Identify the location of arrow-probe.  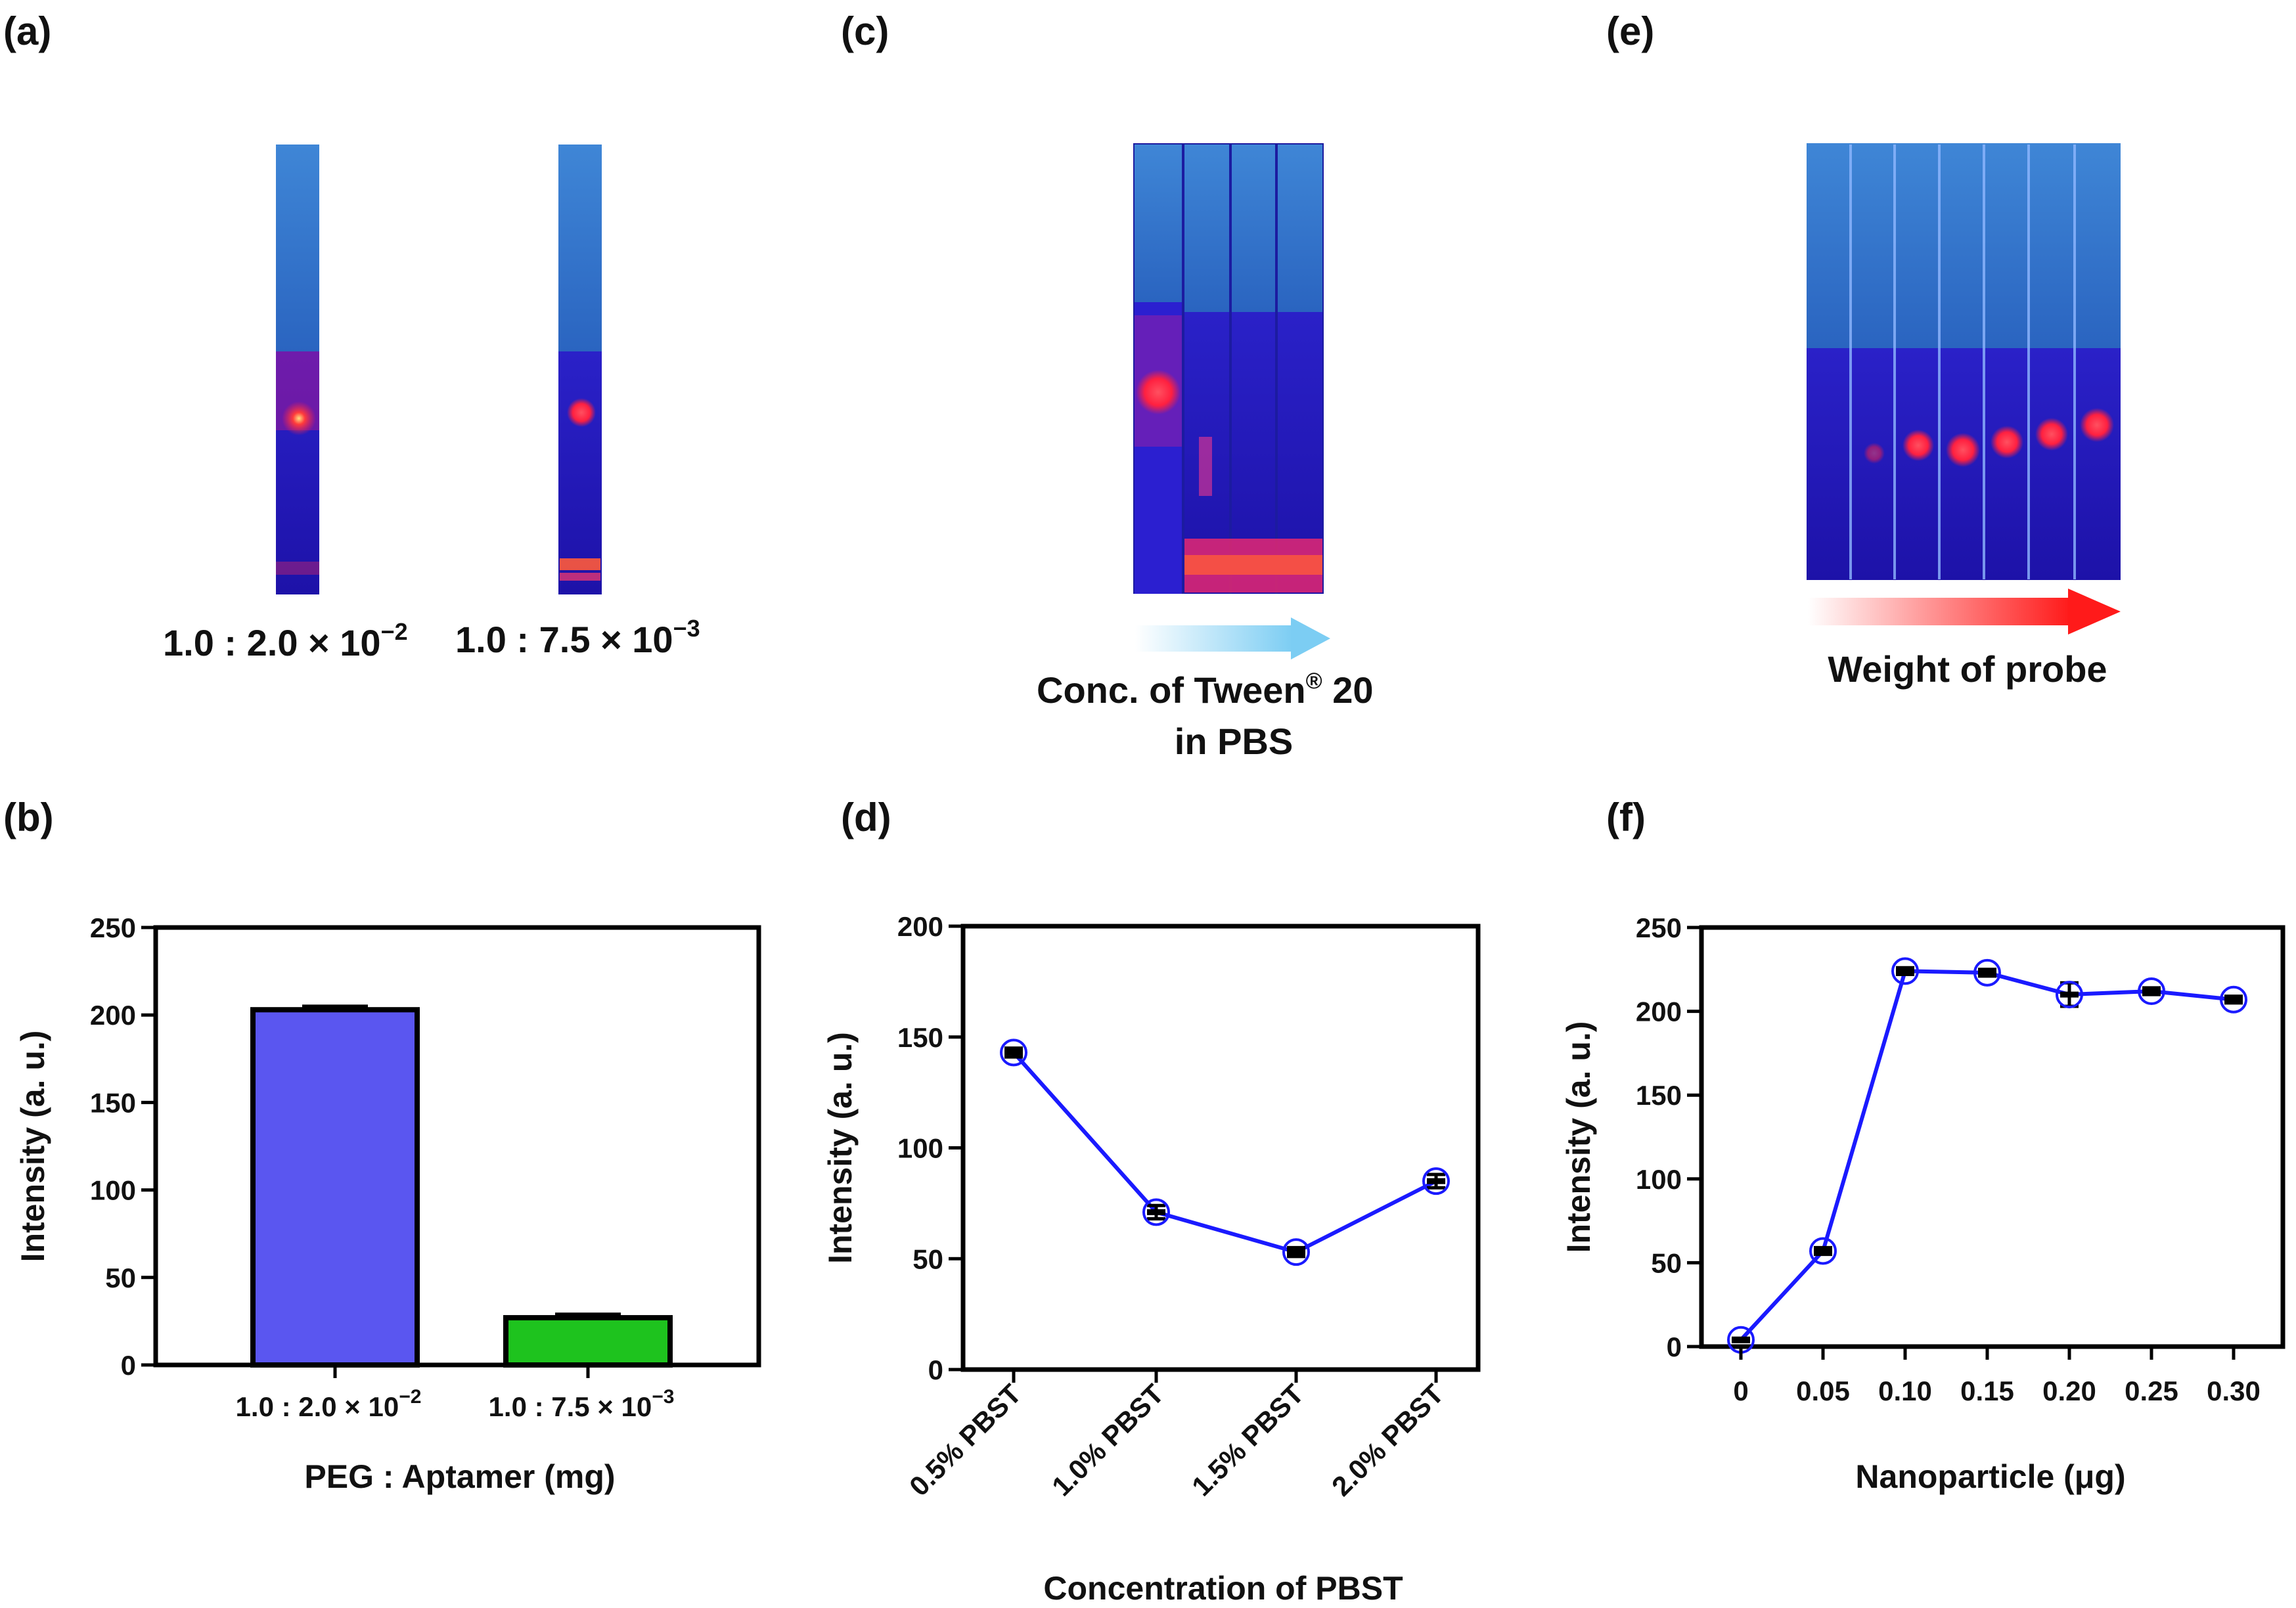
(1964, 612).